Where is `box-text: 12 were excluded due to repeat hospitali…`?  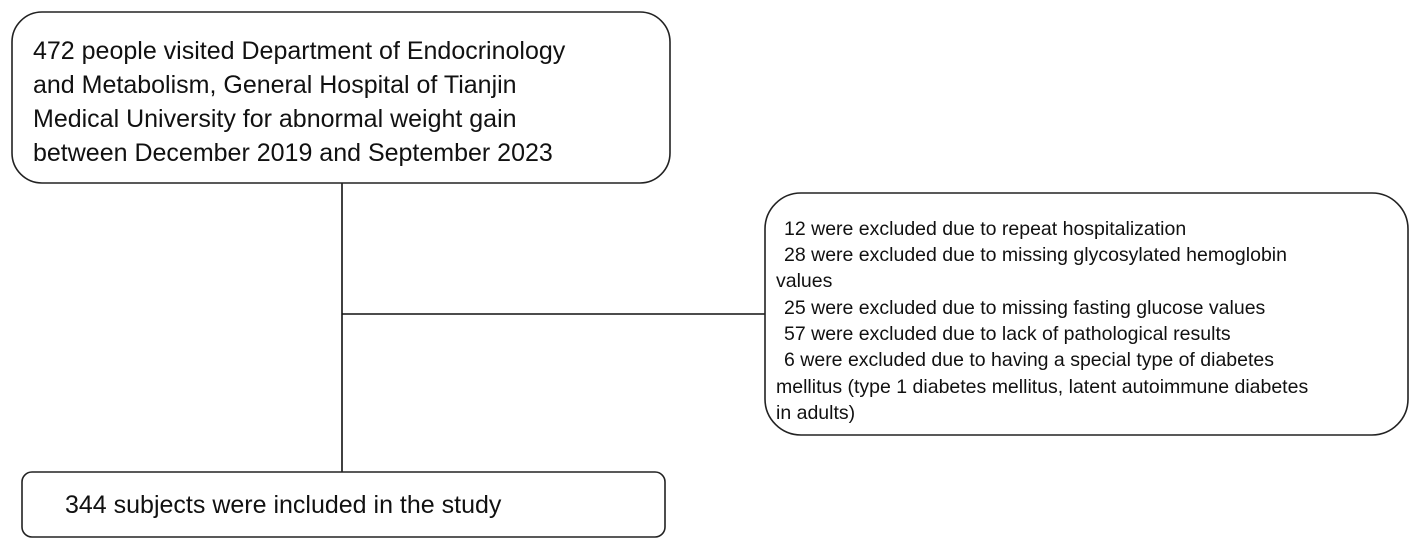
box-text: 12 were excluded due to repeat hospitali… is located at coordinates (985, 229).